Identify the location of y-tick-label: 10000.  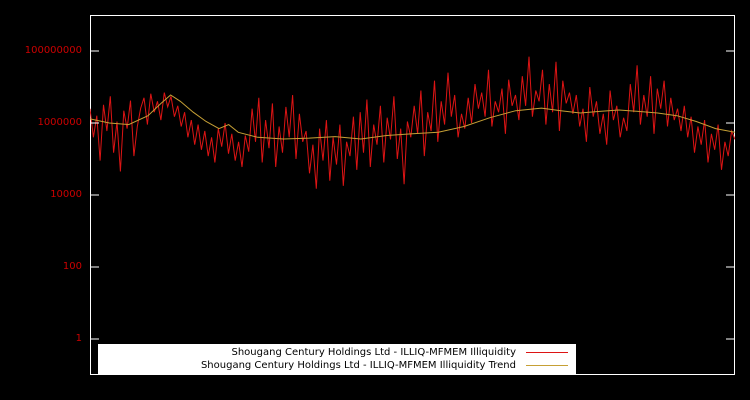
(66, 194).